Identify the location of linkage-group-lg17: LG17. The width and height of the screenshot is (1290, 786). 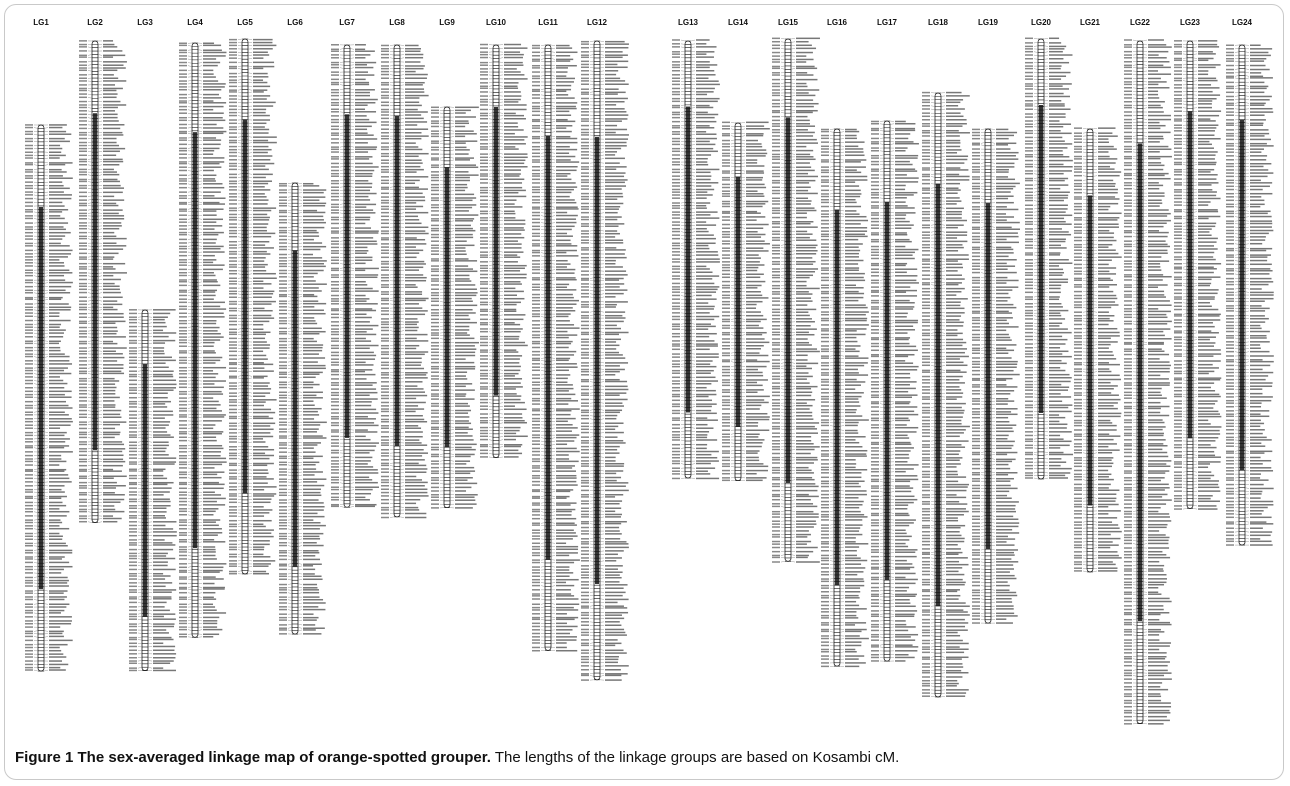
(895, 340).